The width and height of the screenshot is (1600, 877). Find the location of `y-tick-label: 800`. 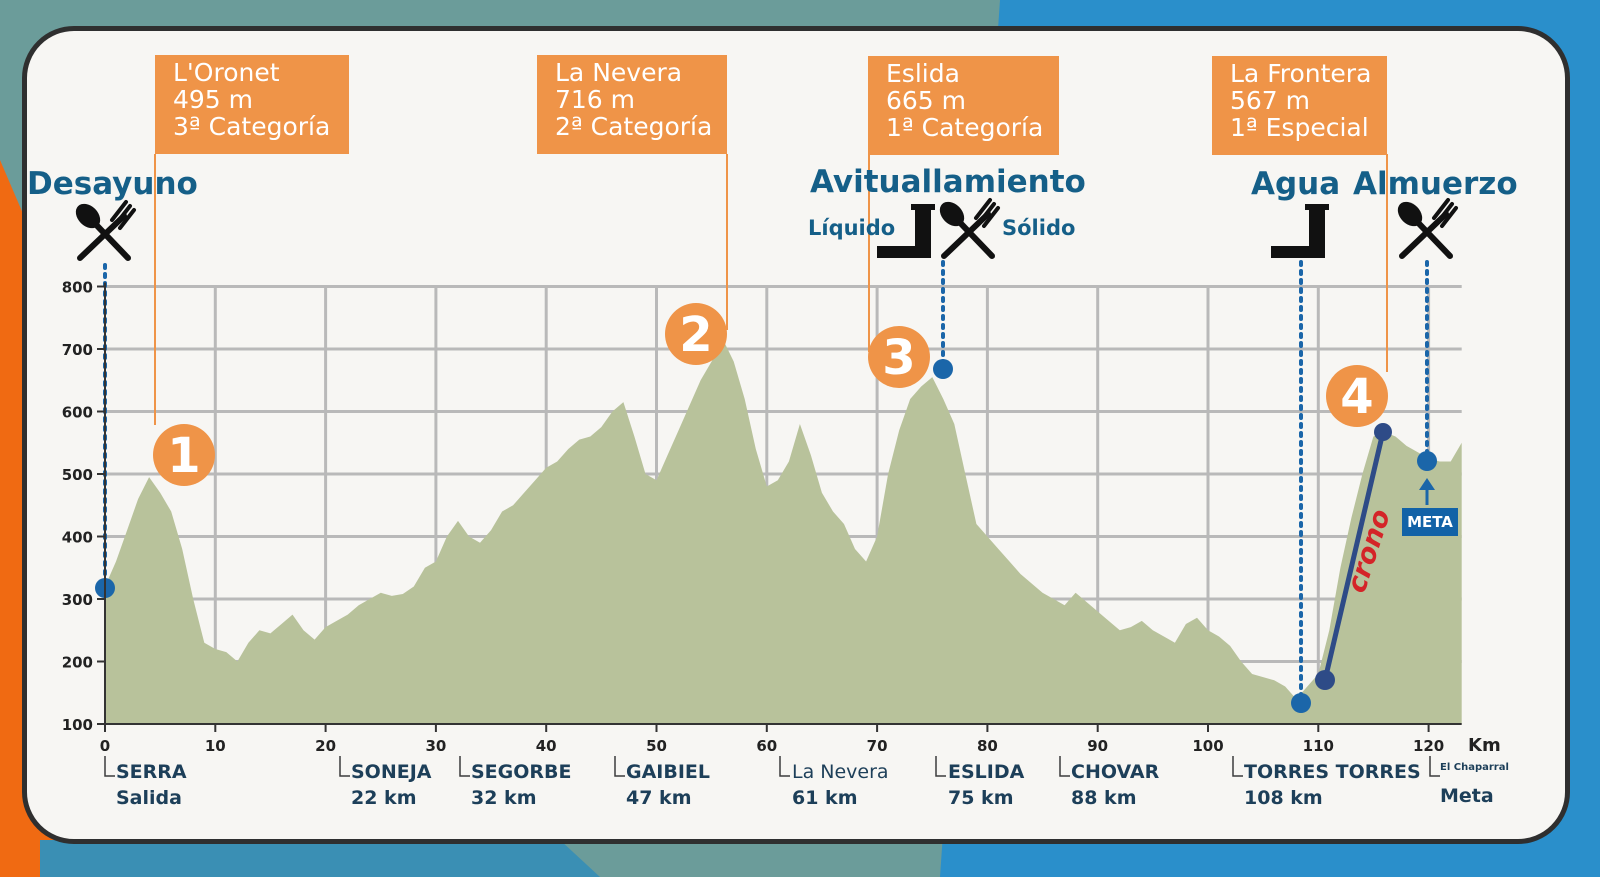

y-tick-label: 800 is located at coordinates (77, 288).